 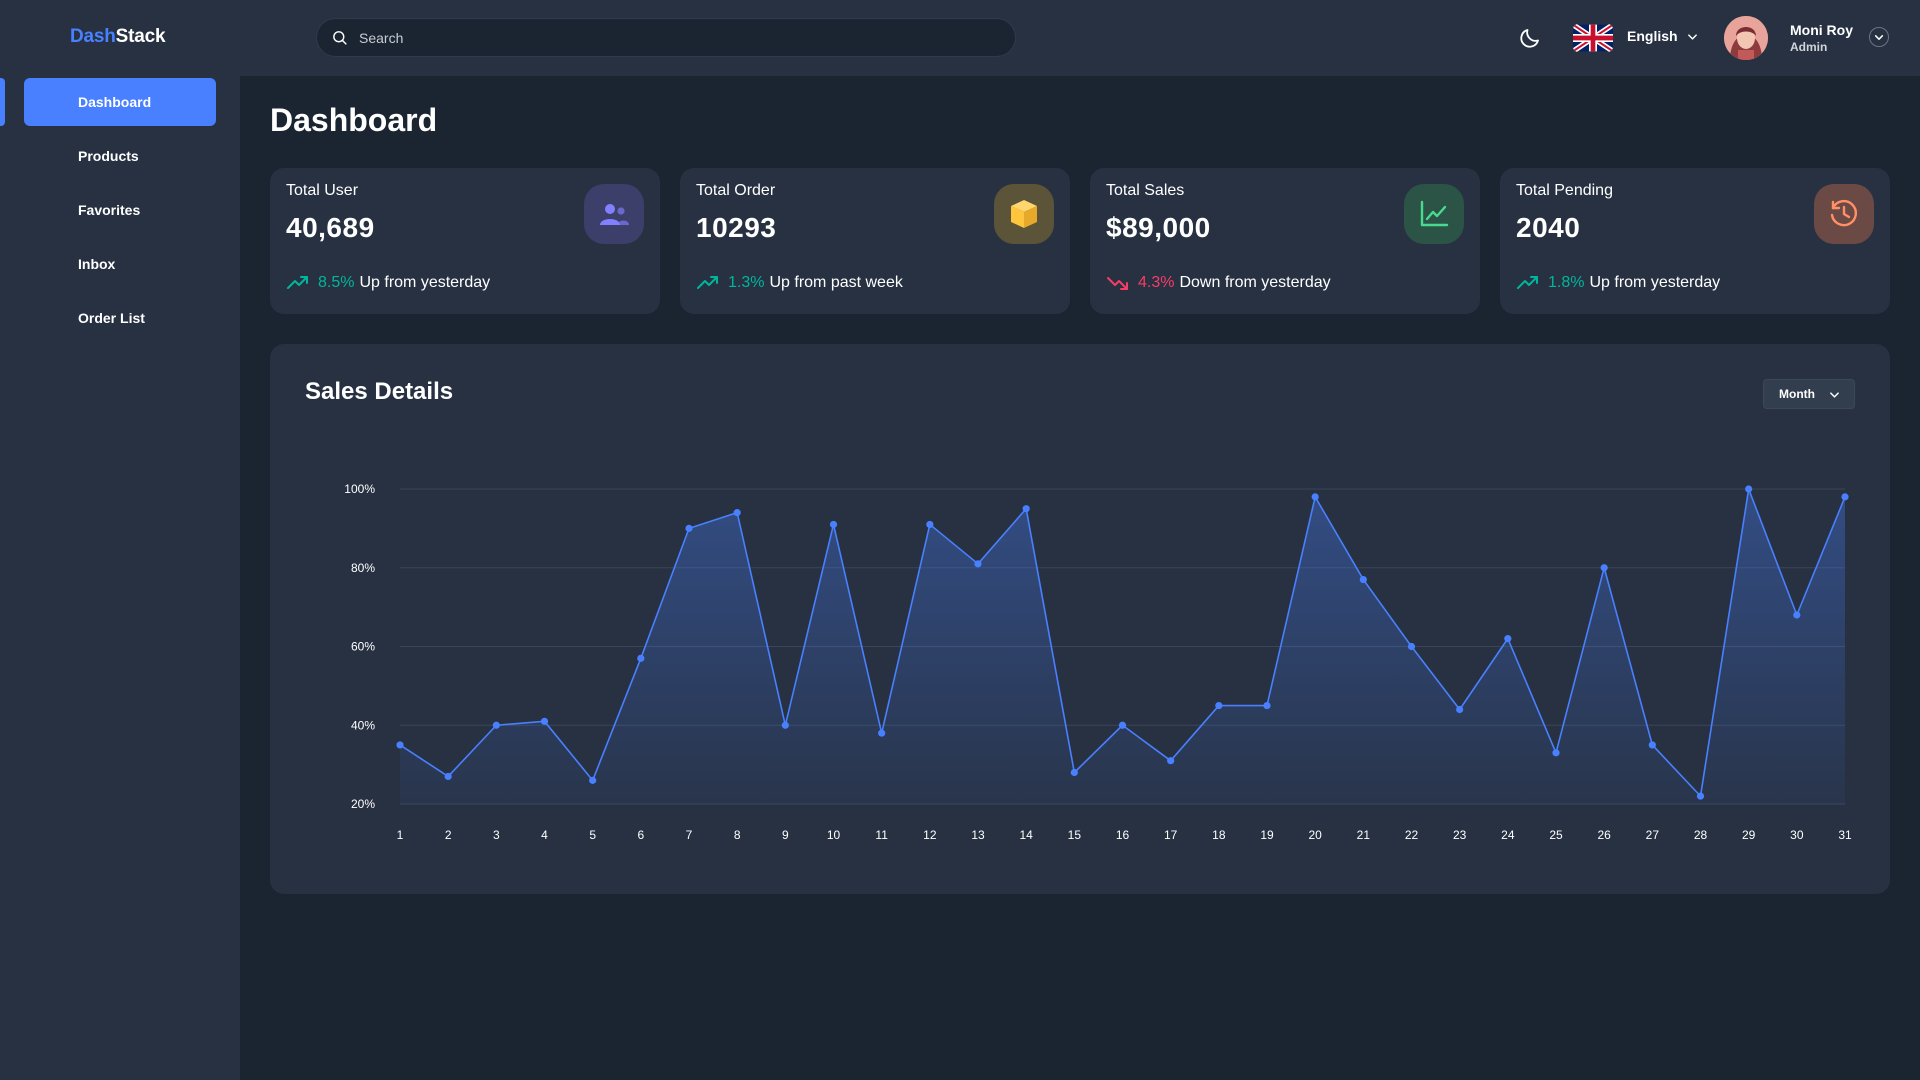 I want to click on brand-logo: DashStack, so click(x=118, y=37).